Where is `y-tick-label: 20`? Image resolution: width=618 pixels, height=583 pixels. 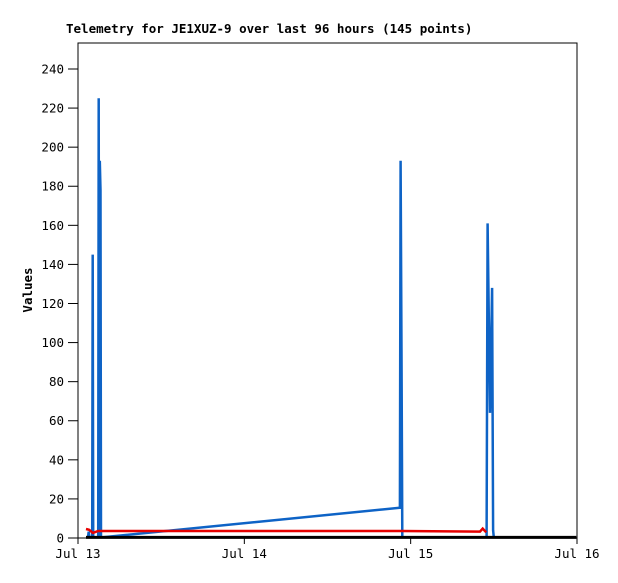 y-tick-label: 20 is located at coordinates (56, 498).